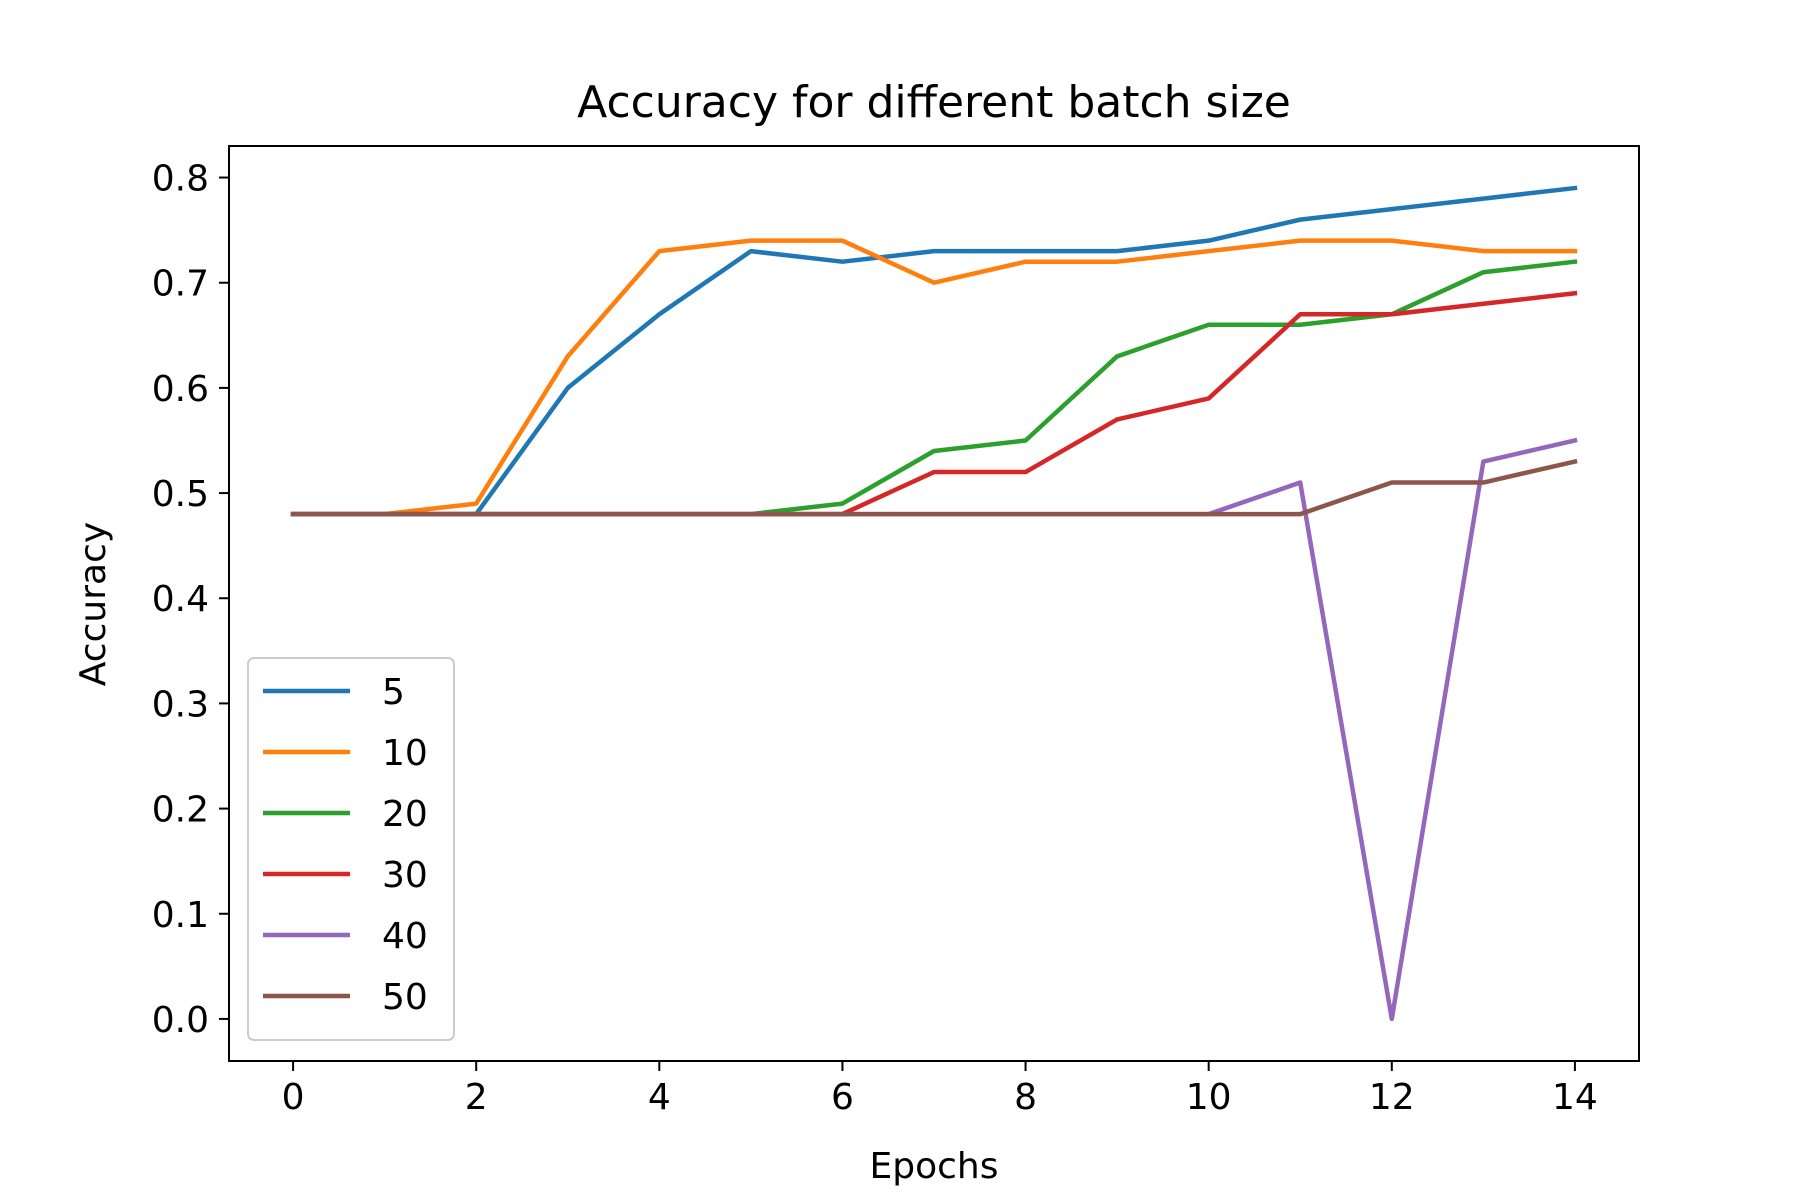  I want to click on x-tick-label: 2, so click(476, 1097).